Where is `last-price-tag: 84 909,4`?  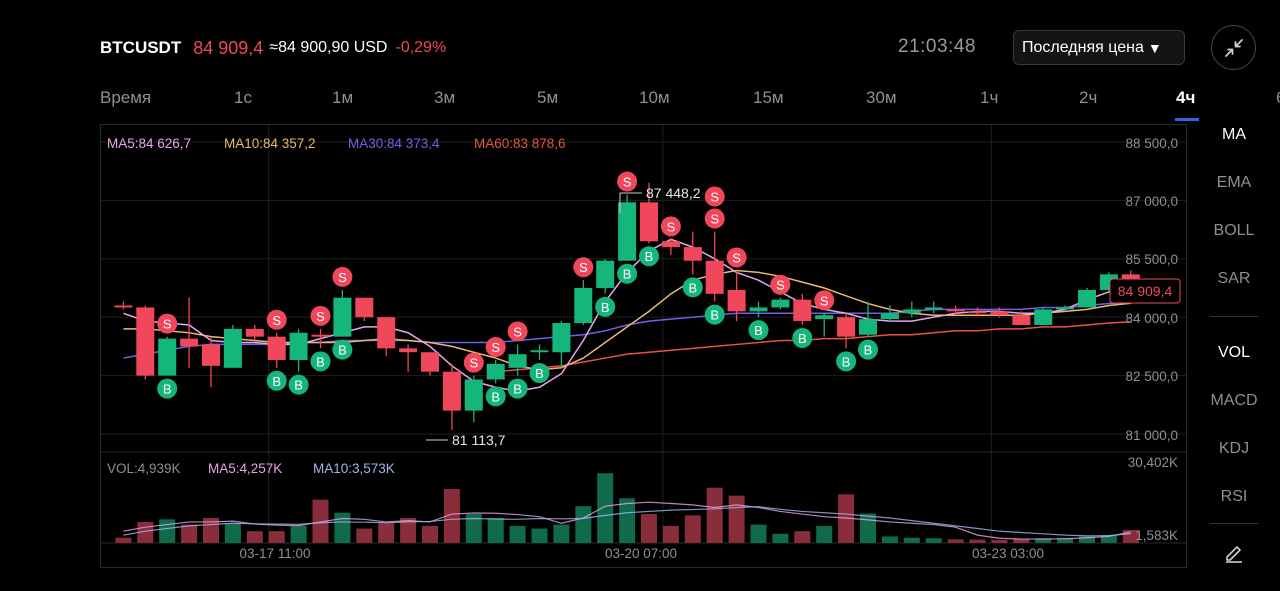
last-price-tag: 84 909,4 is located at coordinates (1145, 291).